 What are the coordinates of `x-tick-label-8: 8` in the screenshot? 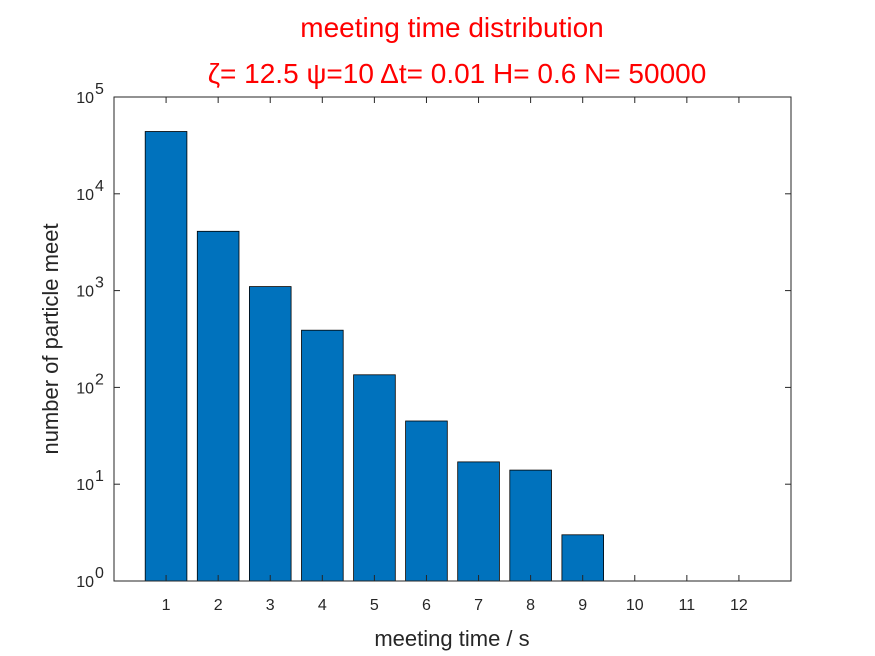 It's located at (530, 605).